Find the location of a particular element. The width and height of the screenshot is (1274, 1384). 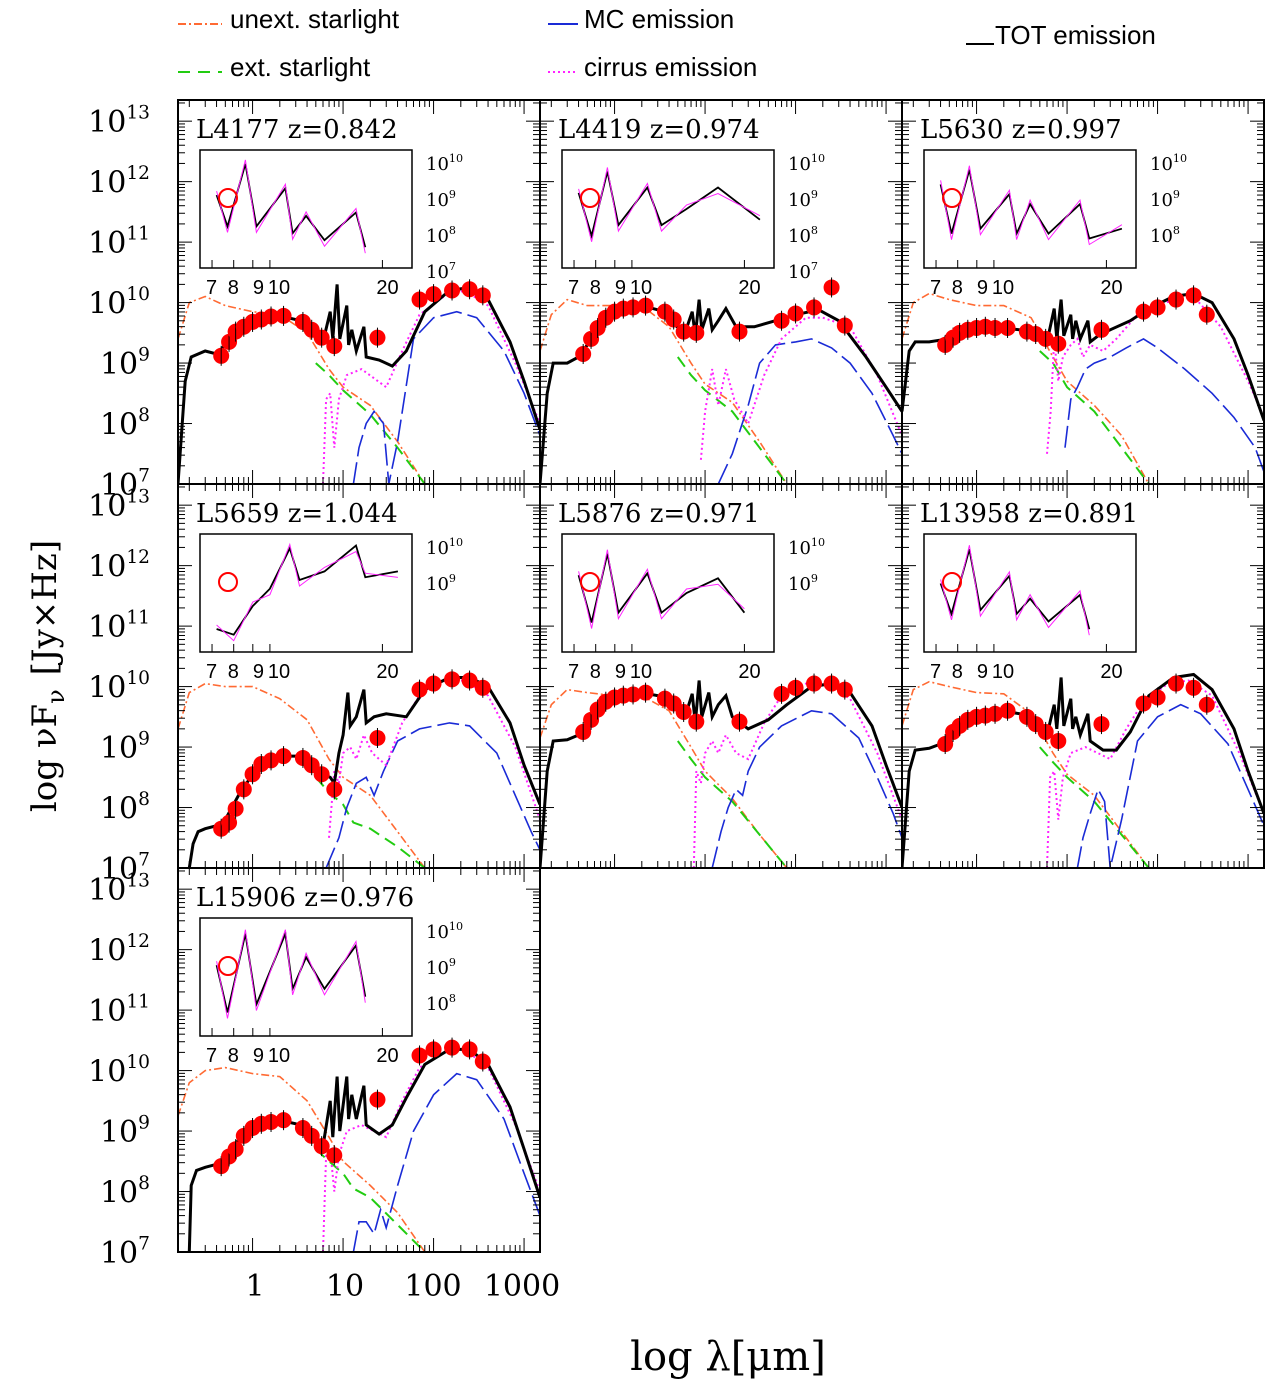

legend-unext: unext. starlight is located at coordinates (289, 19).